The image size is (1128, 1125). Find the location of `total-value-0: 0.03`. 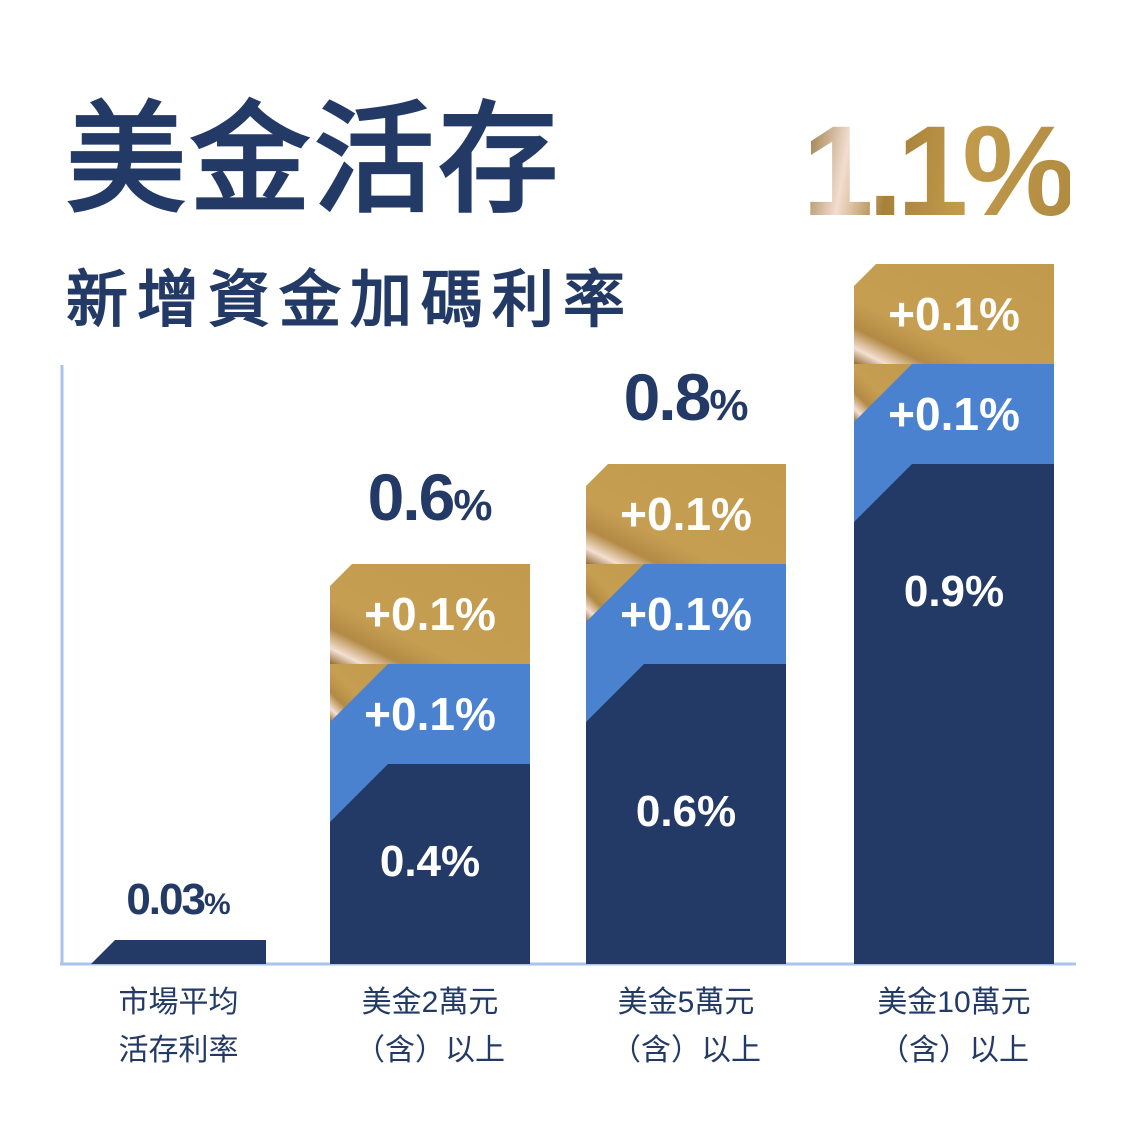

total-value-0: 0.03 is located at coordinates (165, 899).